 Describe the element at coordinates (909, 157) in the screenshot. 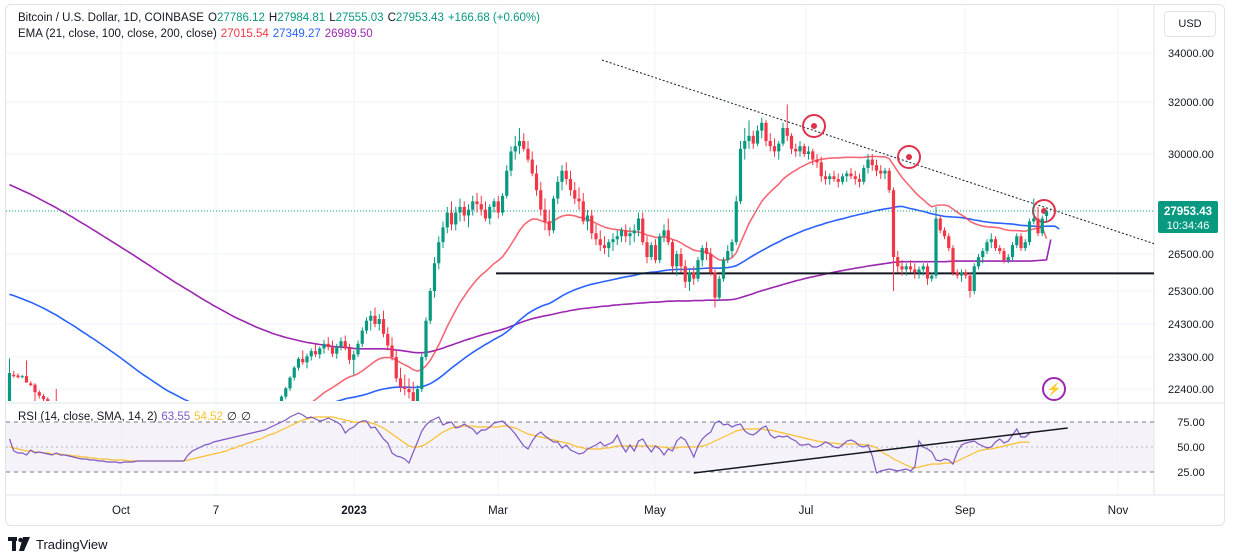

I see `highlight-dot` at that location.